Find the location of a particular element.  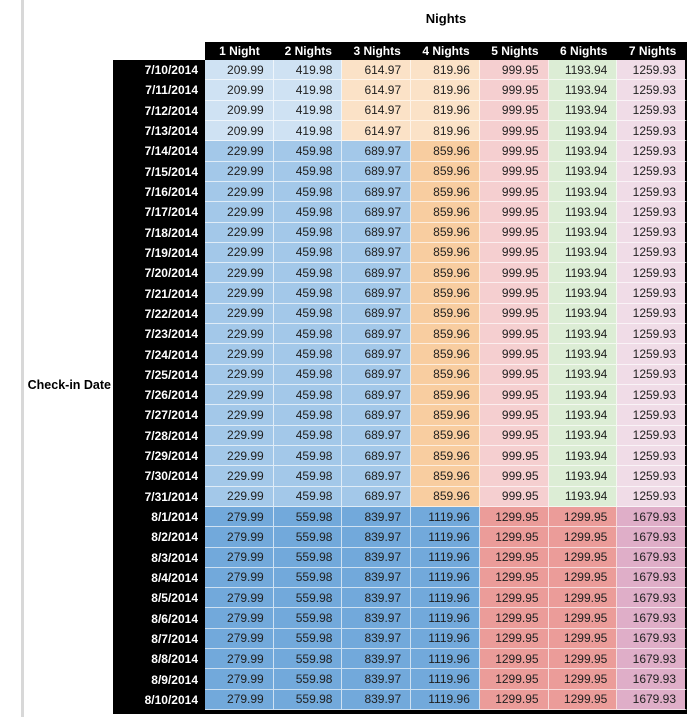

price-cell: 819.96 is located at coordinates (445, 131).